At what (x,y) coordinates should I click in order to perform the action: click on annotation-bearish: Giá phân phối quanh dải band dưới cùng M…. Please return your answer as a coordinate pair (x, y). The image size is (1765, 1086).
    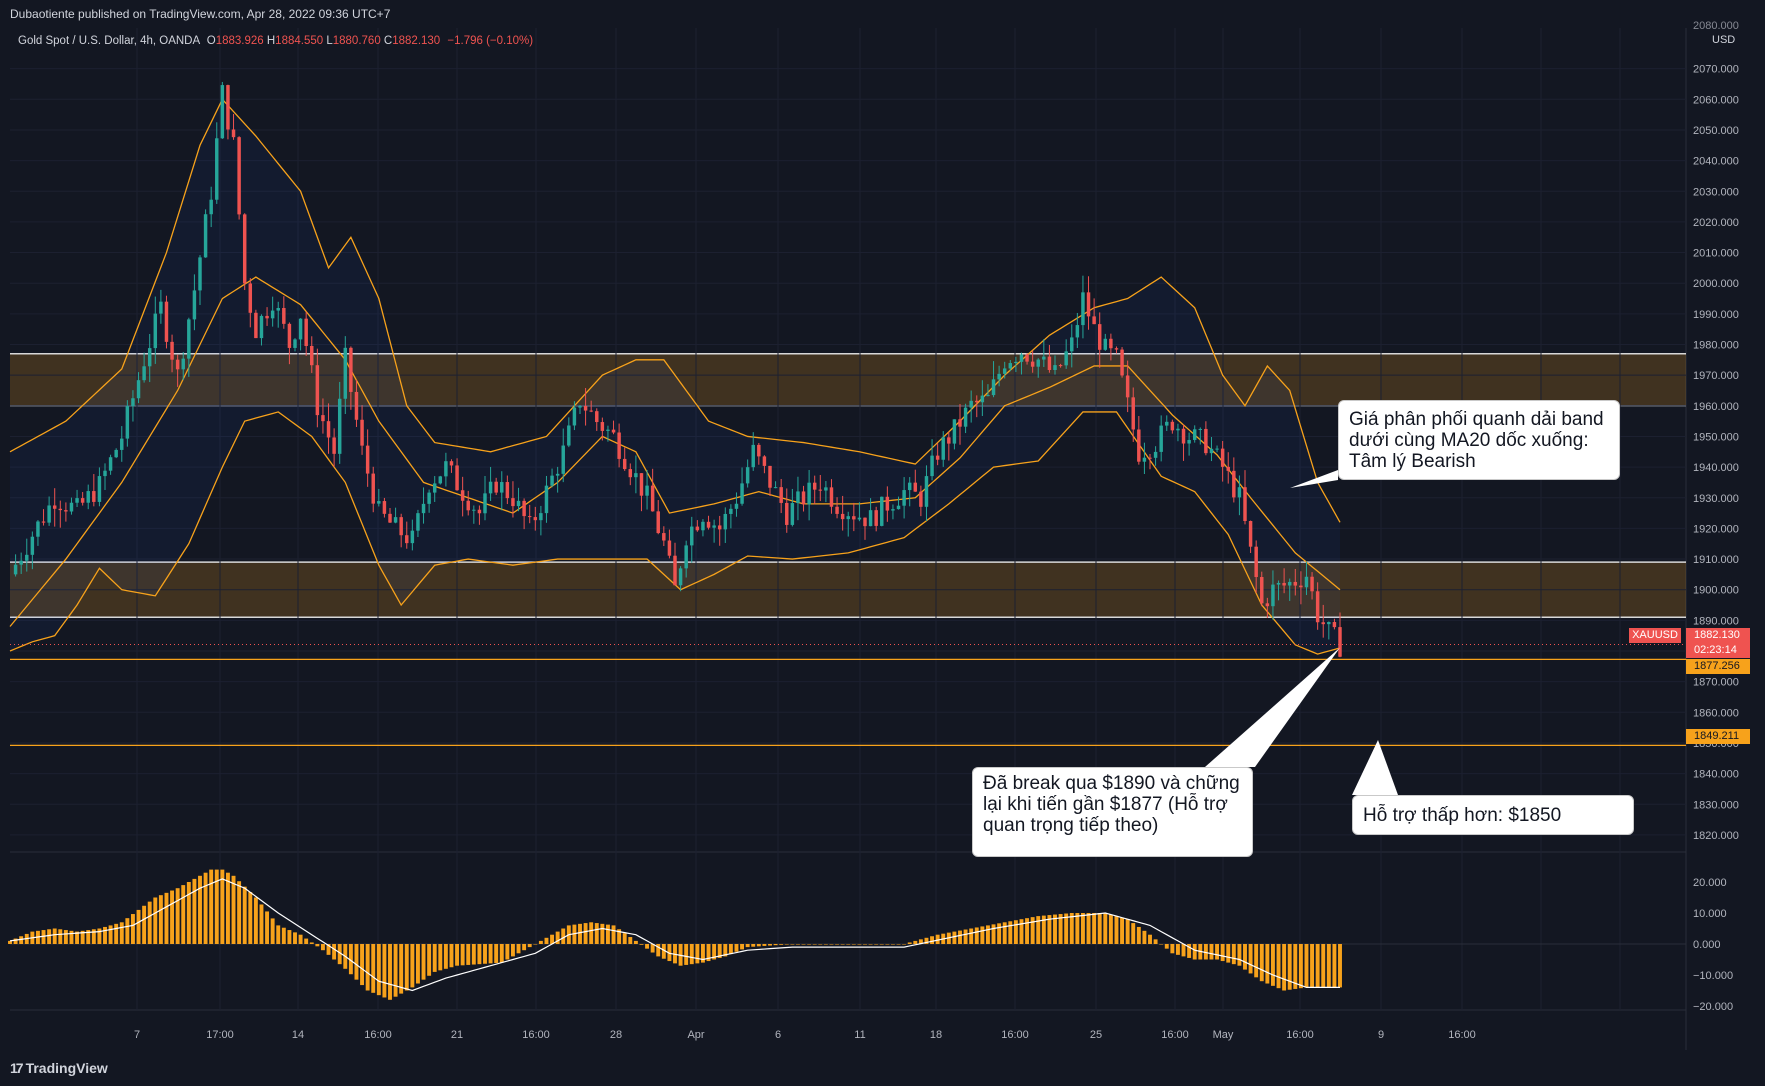
    Looking at the image, I should click on (1479, 440).